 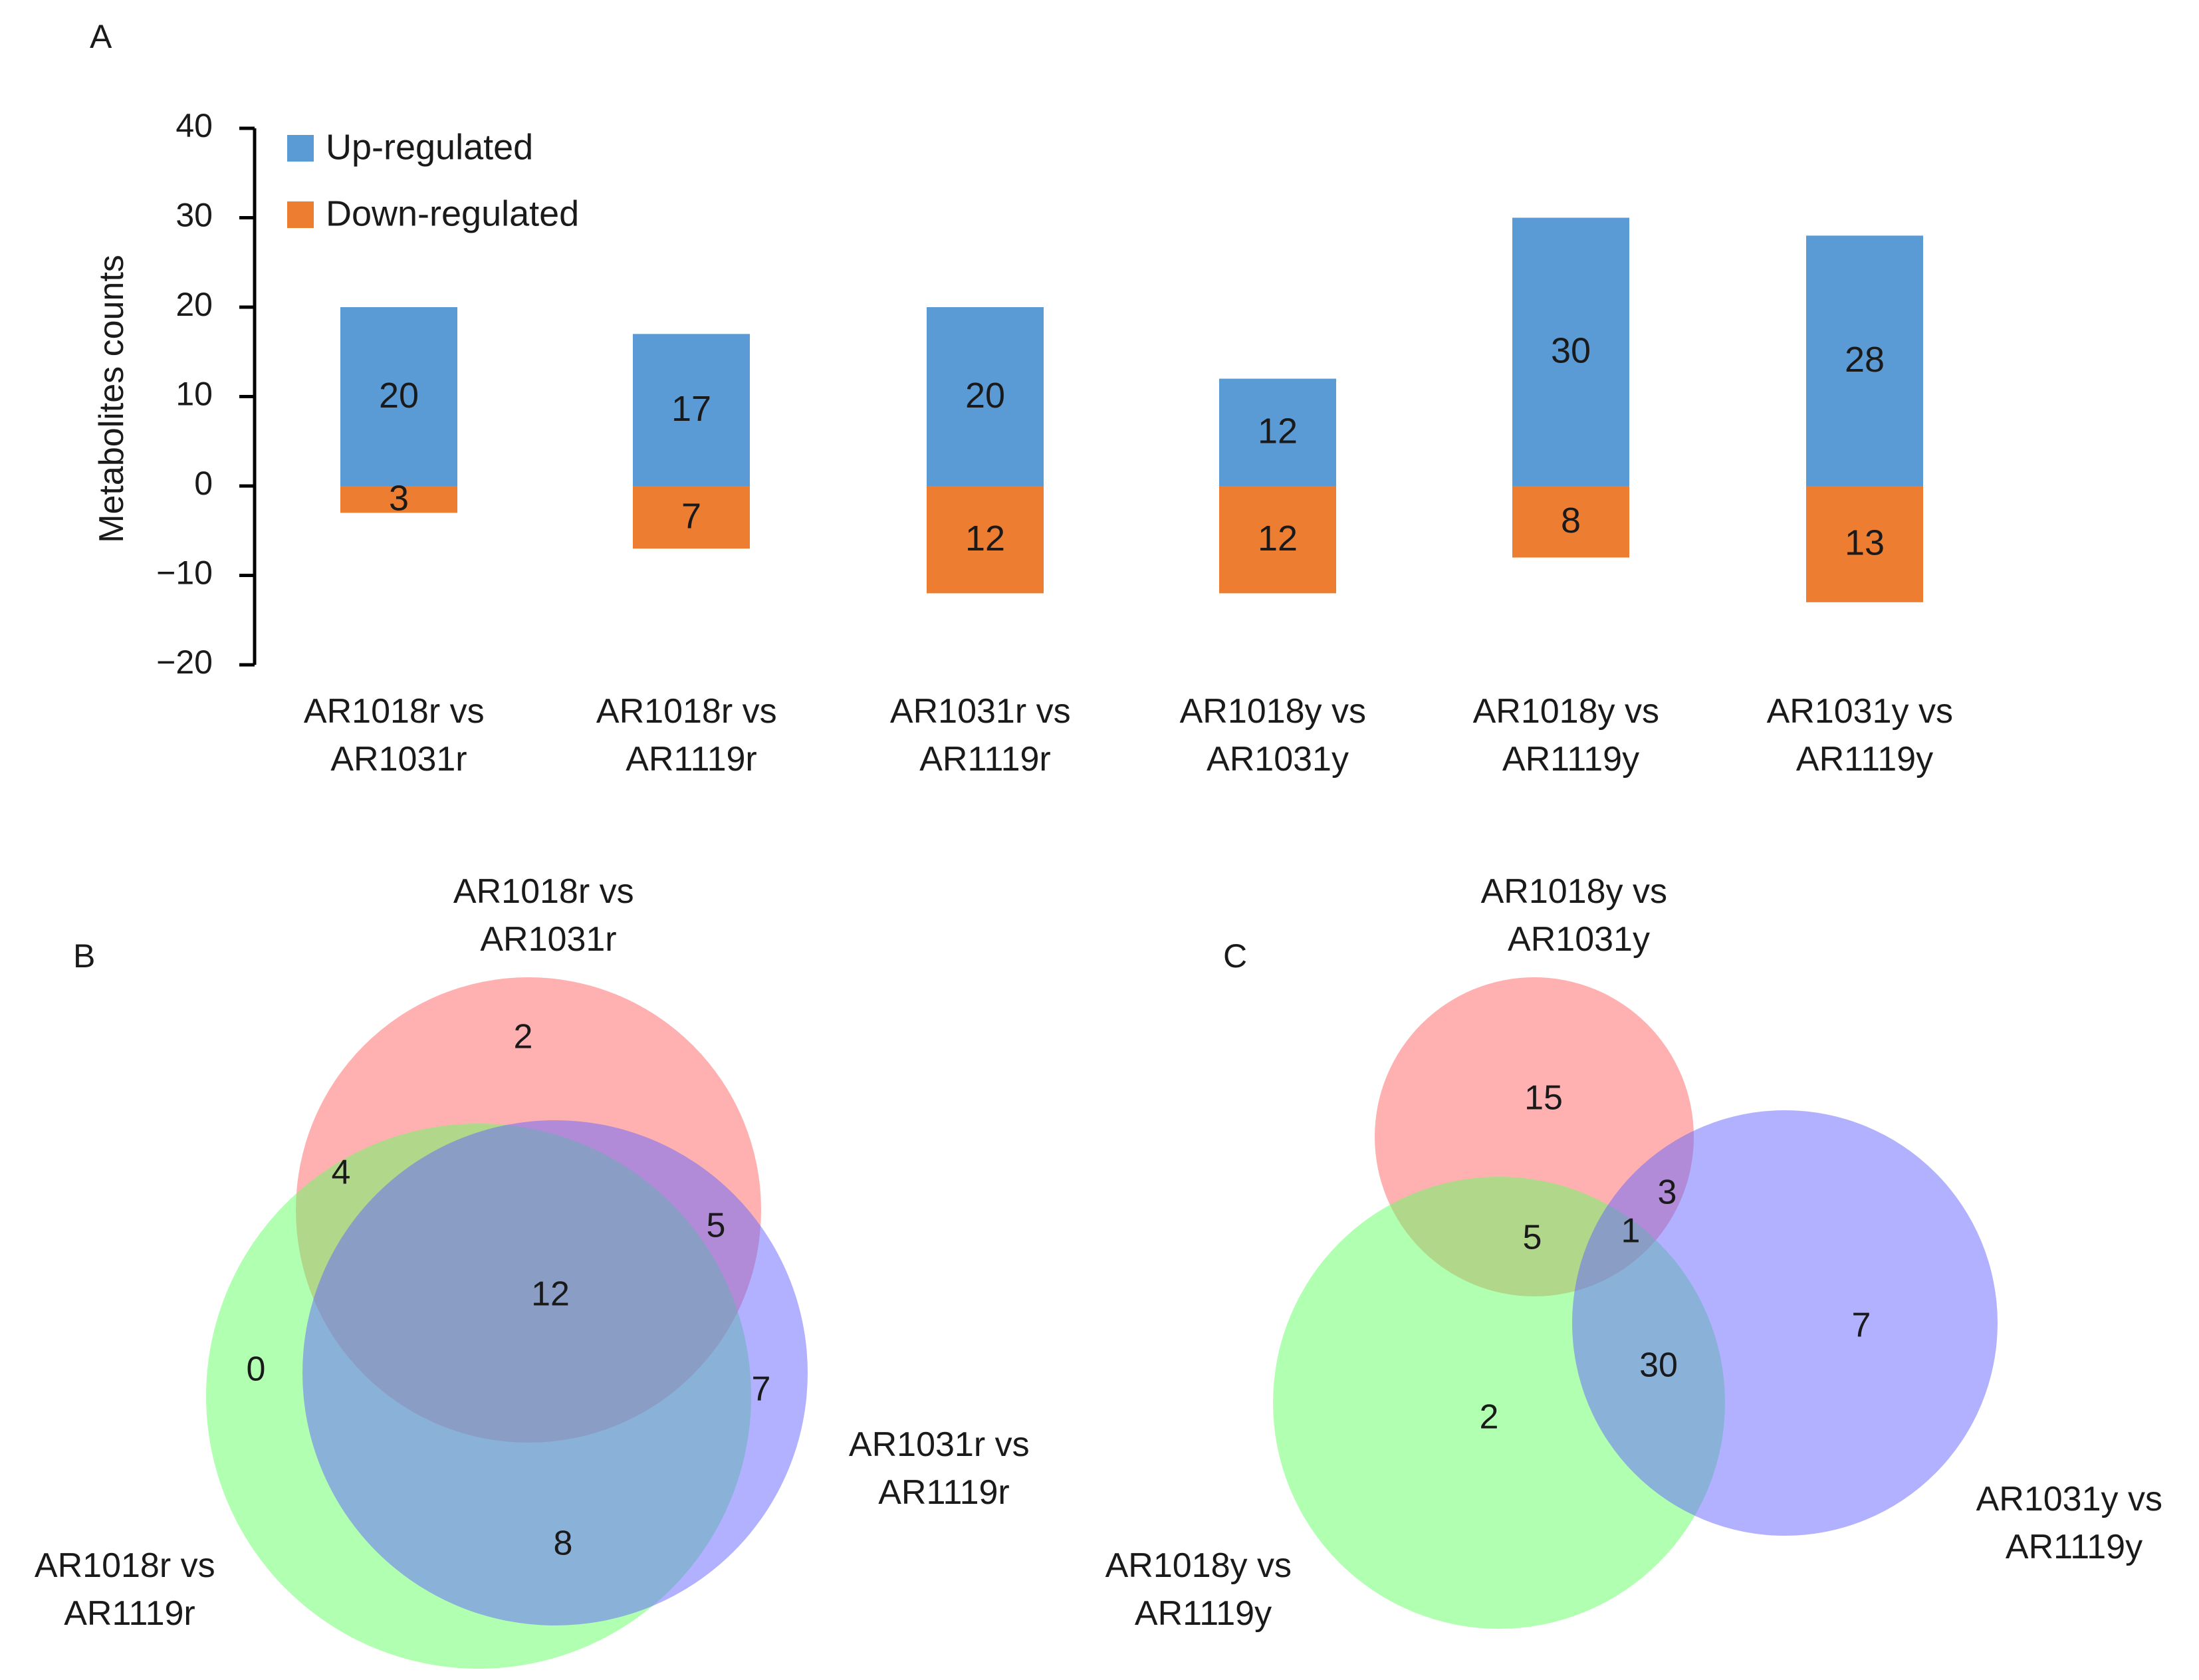 I want to click on venn-b-count-1119r-1031r1119r-overlap: 8, so click(x=563, y=1543).